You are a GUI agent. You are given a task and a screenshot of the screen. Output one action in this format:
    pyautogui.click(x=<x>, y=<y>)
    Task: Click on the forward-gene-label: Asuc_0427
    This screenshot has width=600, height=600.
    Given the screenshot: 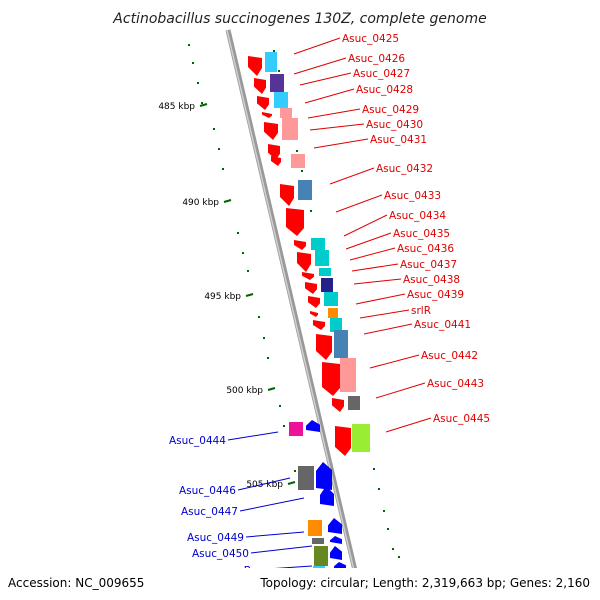 What is the action you would take?
    pyautogui.click(x=381, y=74)
    